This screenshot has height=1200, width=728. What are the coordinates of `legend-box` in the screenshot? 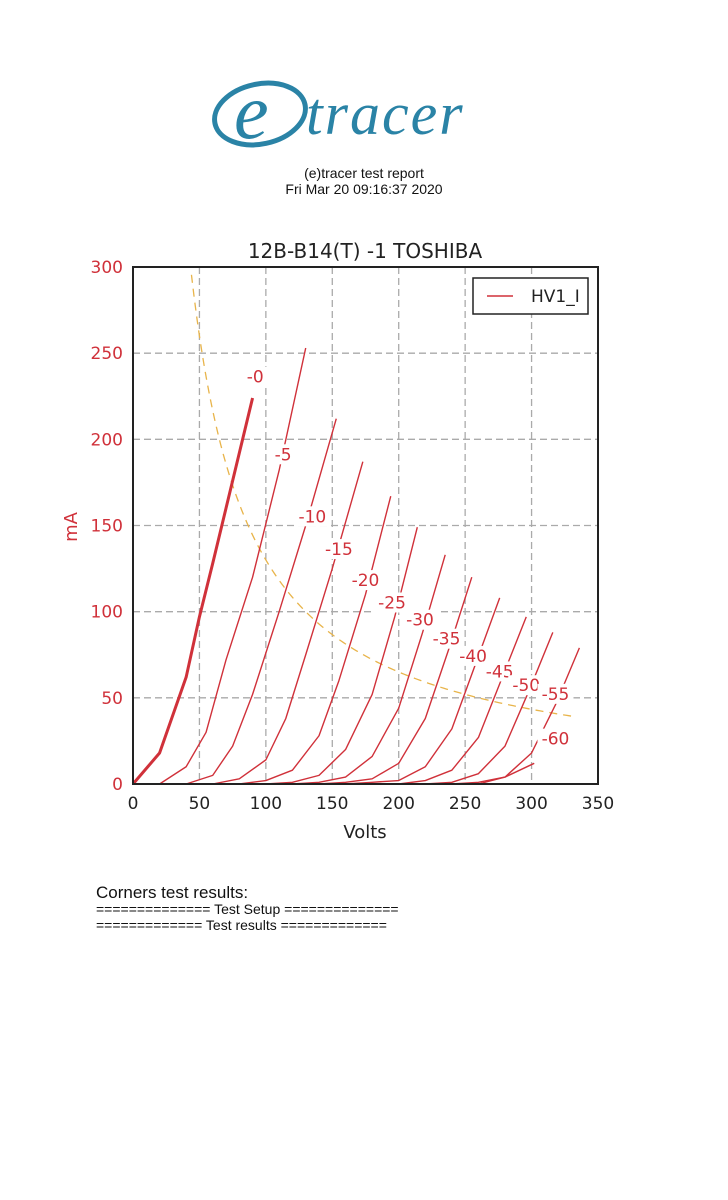 It's located at (530, 296).